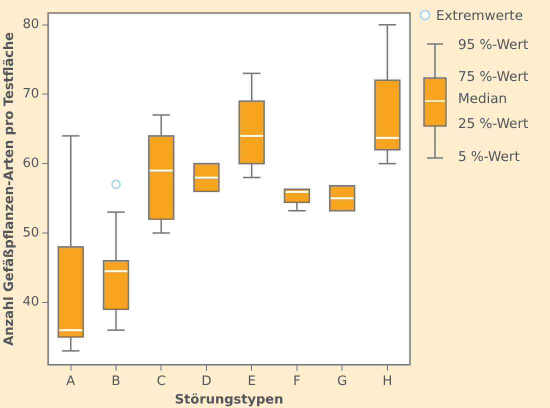 The height and width of the screenshot is (408, 550). What do you see at coordinates (10, 189) in the screenshot?
I see `y-axis-title: Anzahl Gefäßpflanzen-Arten pro Testfläche` at bounding box center [10, 189].